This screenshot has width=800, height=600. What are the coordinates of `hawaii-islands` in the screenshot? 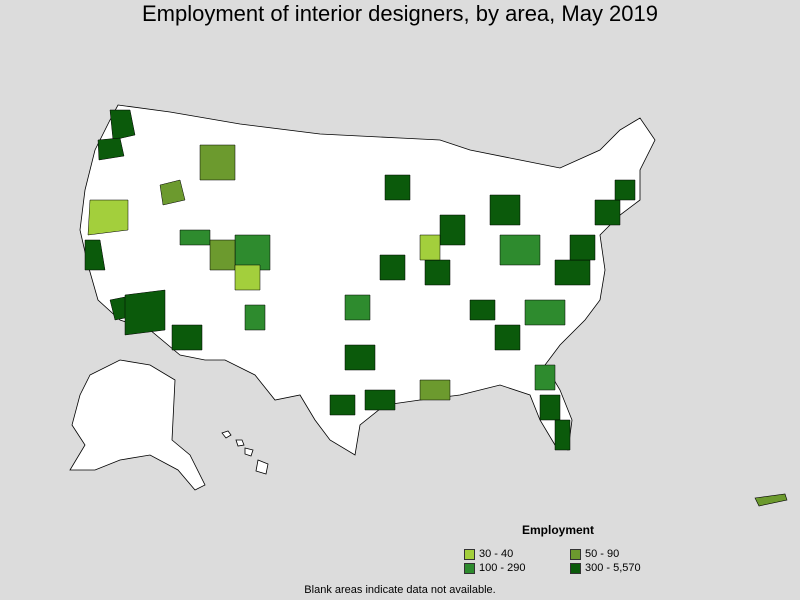 It's located at (245, 452).